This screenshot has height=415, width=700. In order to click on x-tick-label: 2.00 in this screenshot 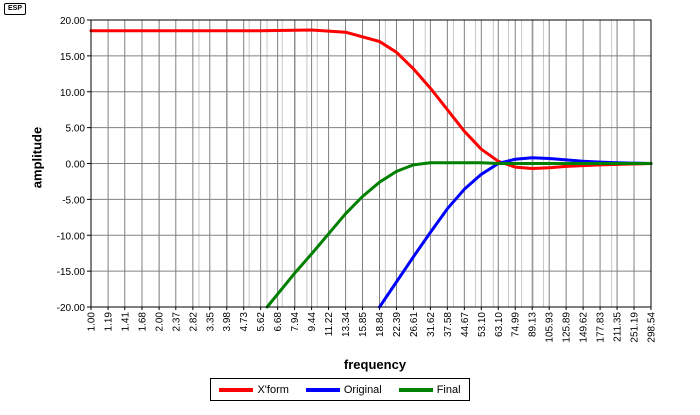, I will do `click(160, 322)`.